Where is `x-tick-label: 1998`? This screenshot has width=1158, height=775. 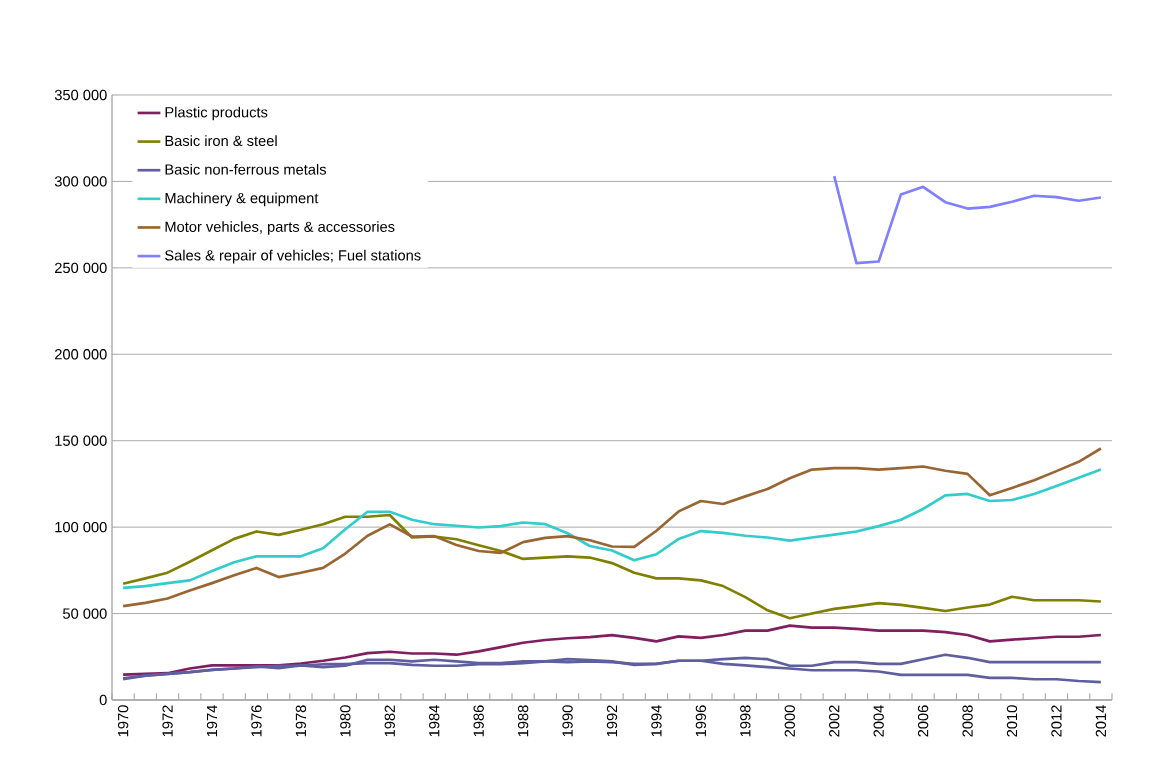 x-tick-label: 1998 is located at coordinates (745, 721).